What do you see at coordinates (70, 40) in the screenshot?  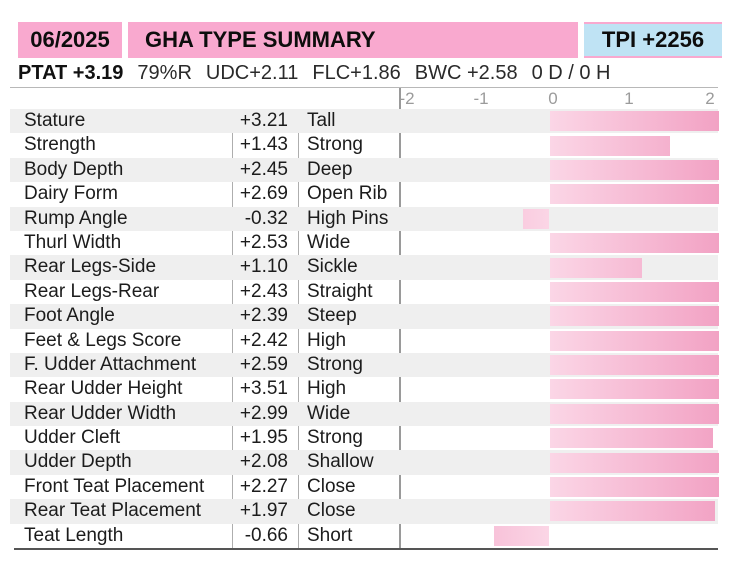 I see `report-date: 06/2025` at bounding box center [70, 40].